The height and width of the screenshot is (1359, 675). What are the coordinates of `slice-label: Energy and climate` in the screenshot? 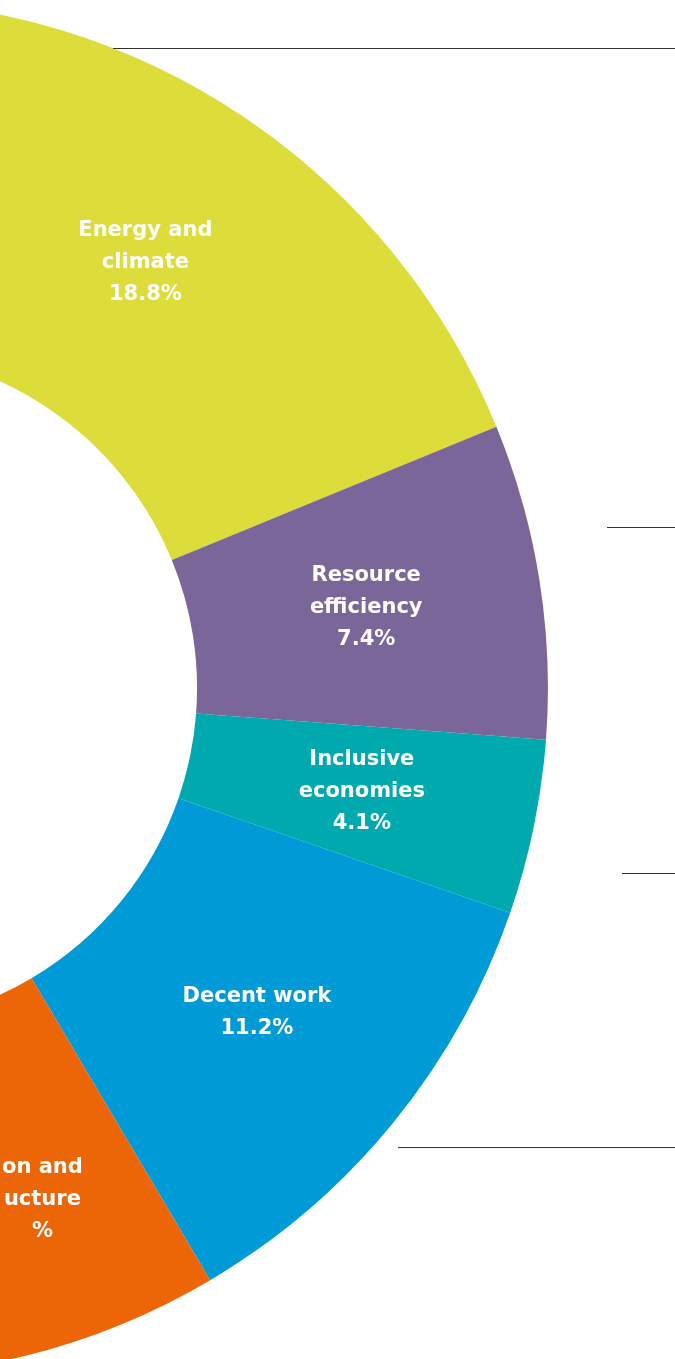 It's located at (145, 244).